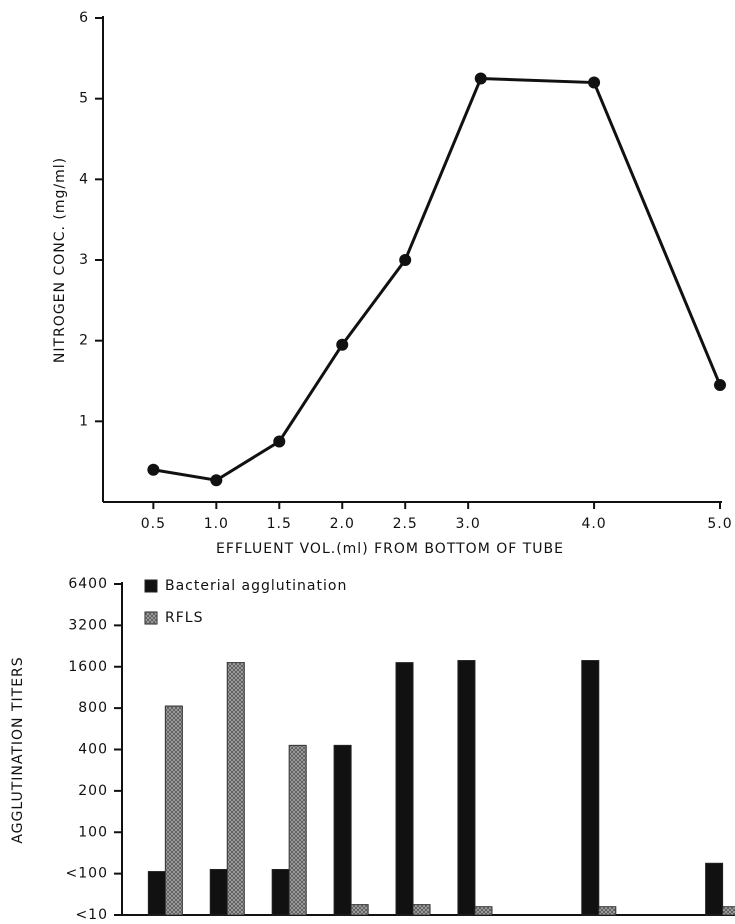 This screenshot has width=735, height=924. I want to click on x-axis-label: EFFLUENT VOL.(ml) FROM BOTTOM OF TUBE, so click(390, 549).